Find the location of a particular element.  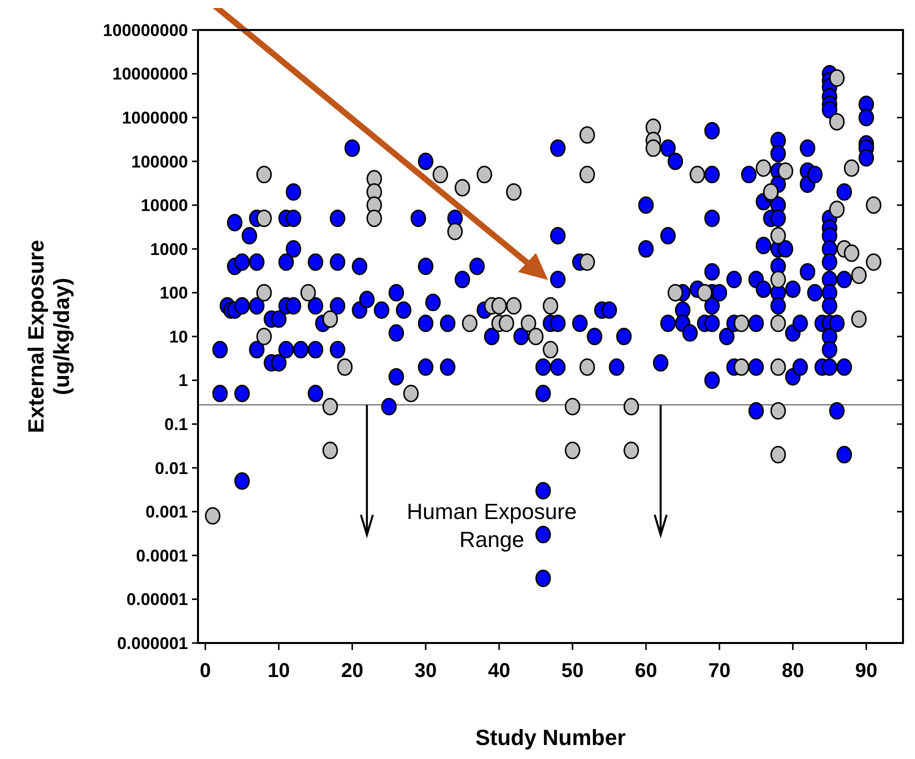

y-tick-label: 0.00001 is located at coordinates (157, 600).